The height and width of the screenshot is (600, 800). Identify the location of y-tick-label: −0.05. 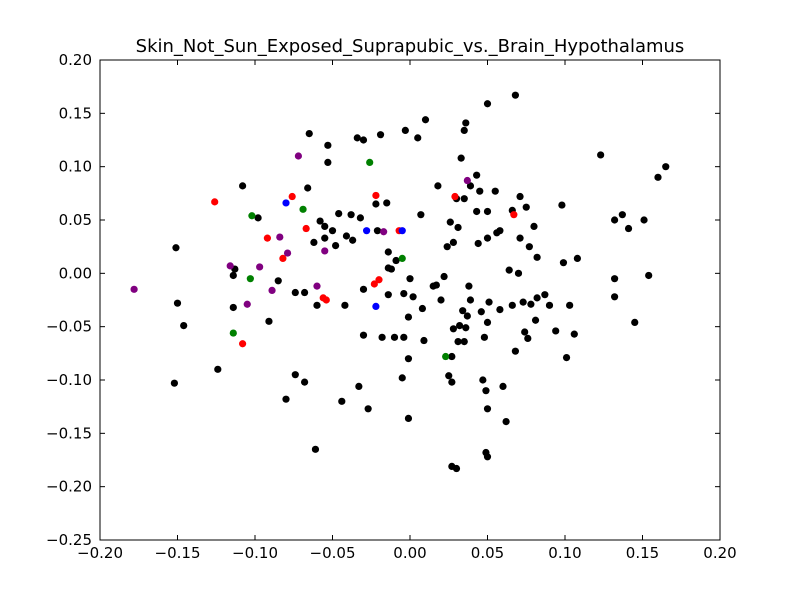
(69, 327).